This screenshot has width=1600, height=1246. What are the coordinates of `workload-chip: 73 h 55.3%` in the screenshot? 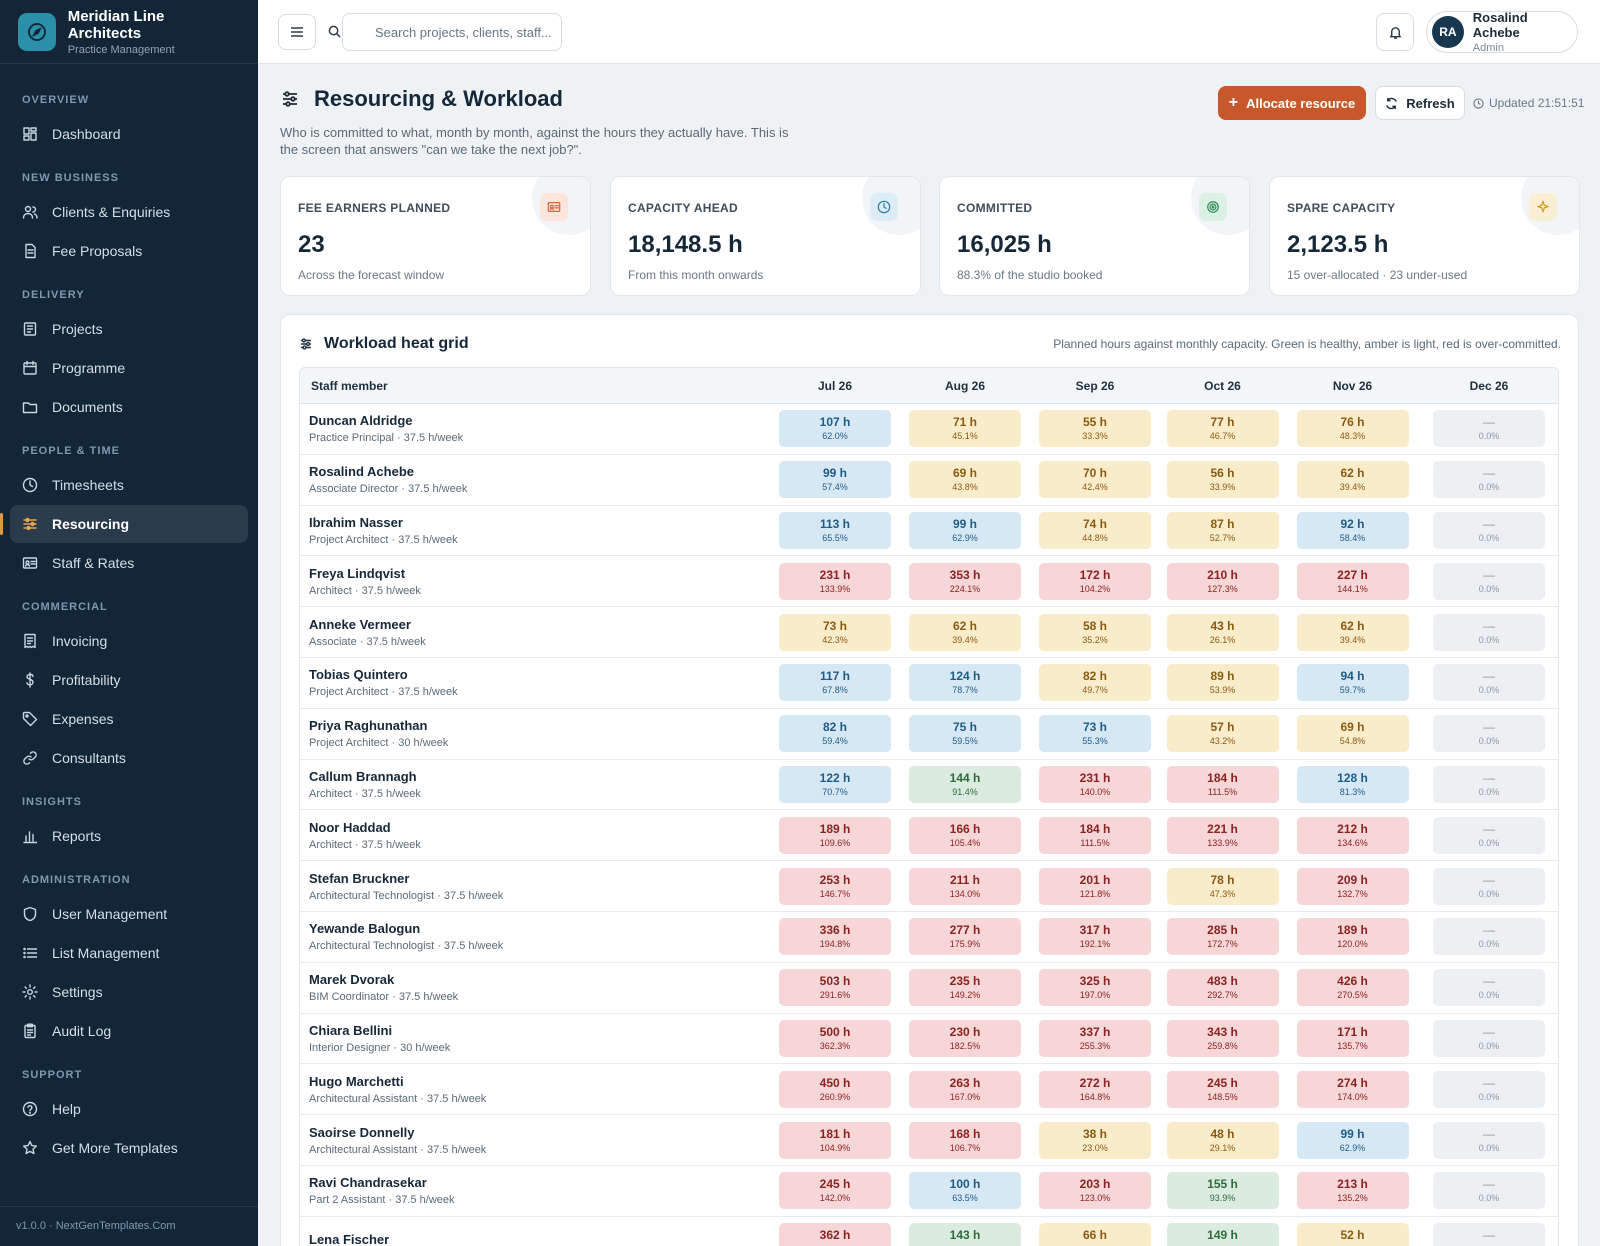 It's located at (1095, 734).